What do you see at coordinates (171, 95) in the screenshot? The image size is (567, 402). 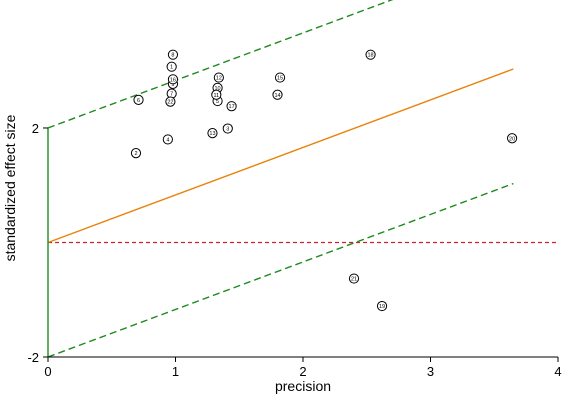 I see `data-point-label: 7` at bounding box center [171, 95].